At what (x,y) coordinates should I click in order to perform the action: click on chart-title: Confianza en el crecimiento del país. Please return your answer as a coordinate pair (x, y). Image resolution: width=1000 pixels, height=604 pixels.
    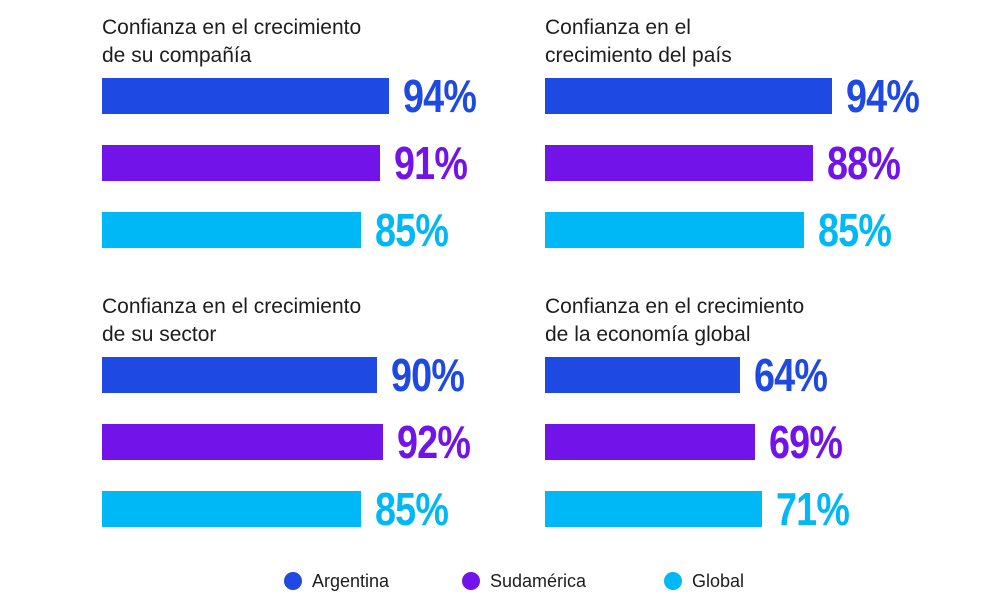
    Looking at the image, I should click on (745, 42).